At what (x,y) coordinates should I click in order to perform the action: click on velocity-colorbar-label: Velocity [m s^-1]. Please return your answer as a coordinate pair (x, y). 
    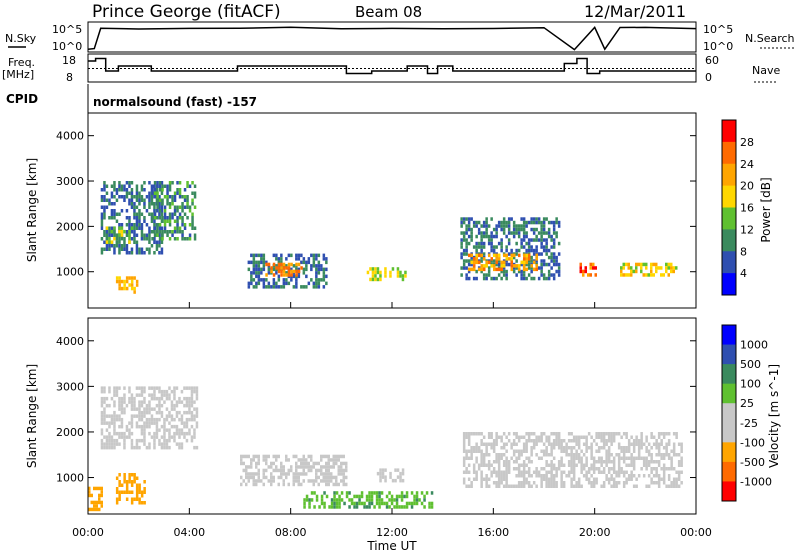
    Looking at the image, I should click on (774, 416).